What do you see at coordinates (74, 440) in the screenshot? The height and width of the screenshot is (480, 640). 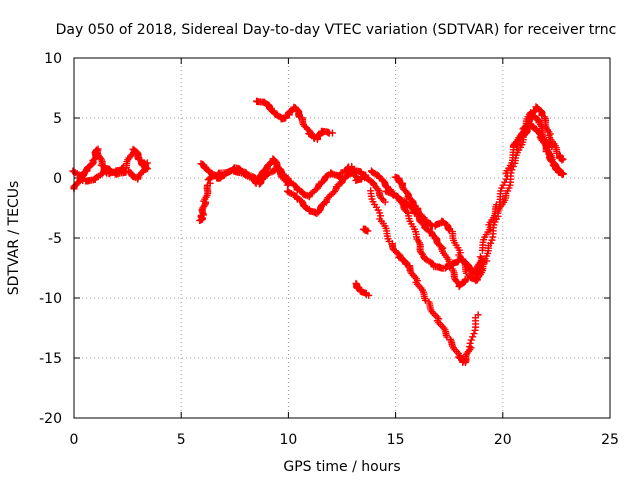 I see `x-tick-label: 0` at bounding box center [74, 440].